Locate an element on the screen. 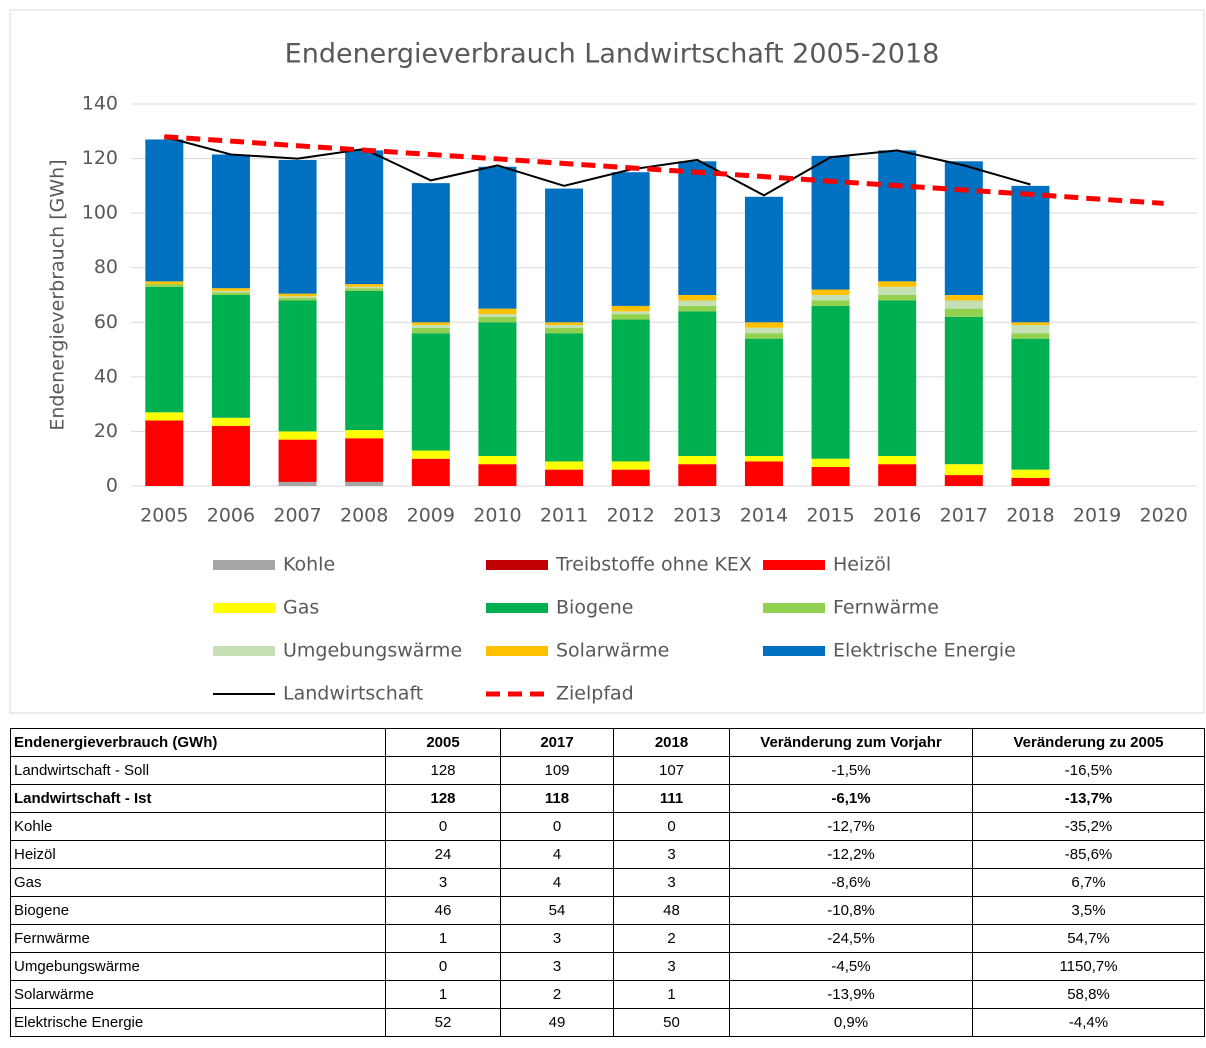  table-cell: -4,5% is located at coordinates (851, 966).